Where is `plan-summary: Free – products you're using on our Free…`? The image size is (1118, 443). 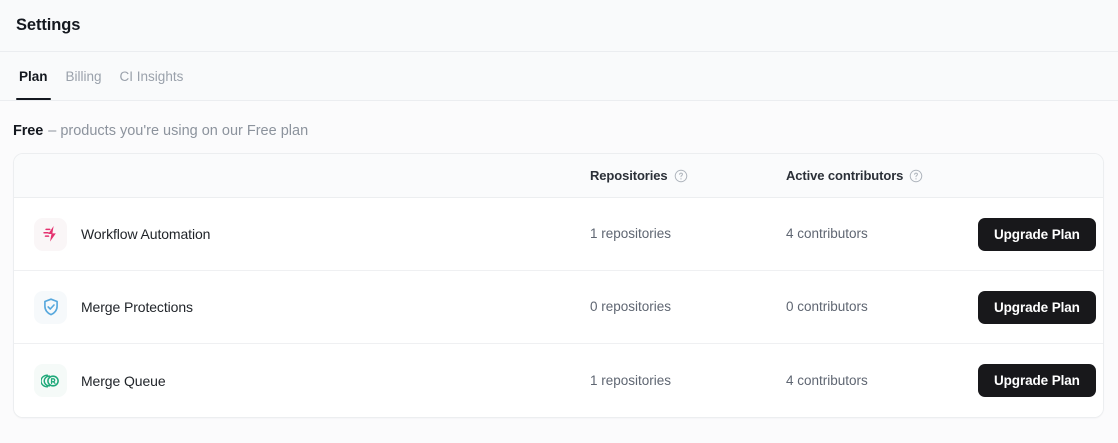
plan-summary: Free – products you're using on our Free… is located at coordinates (559, 127).